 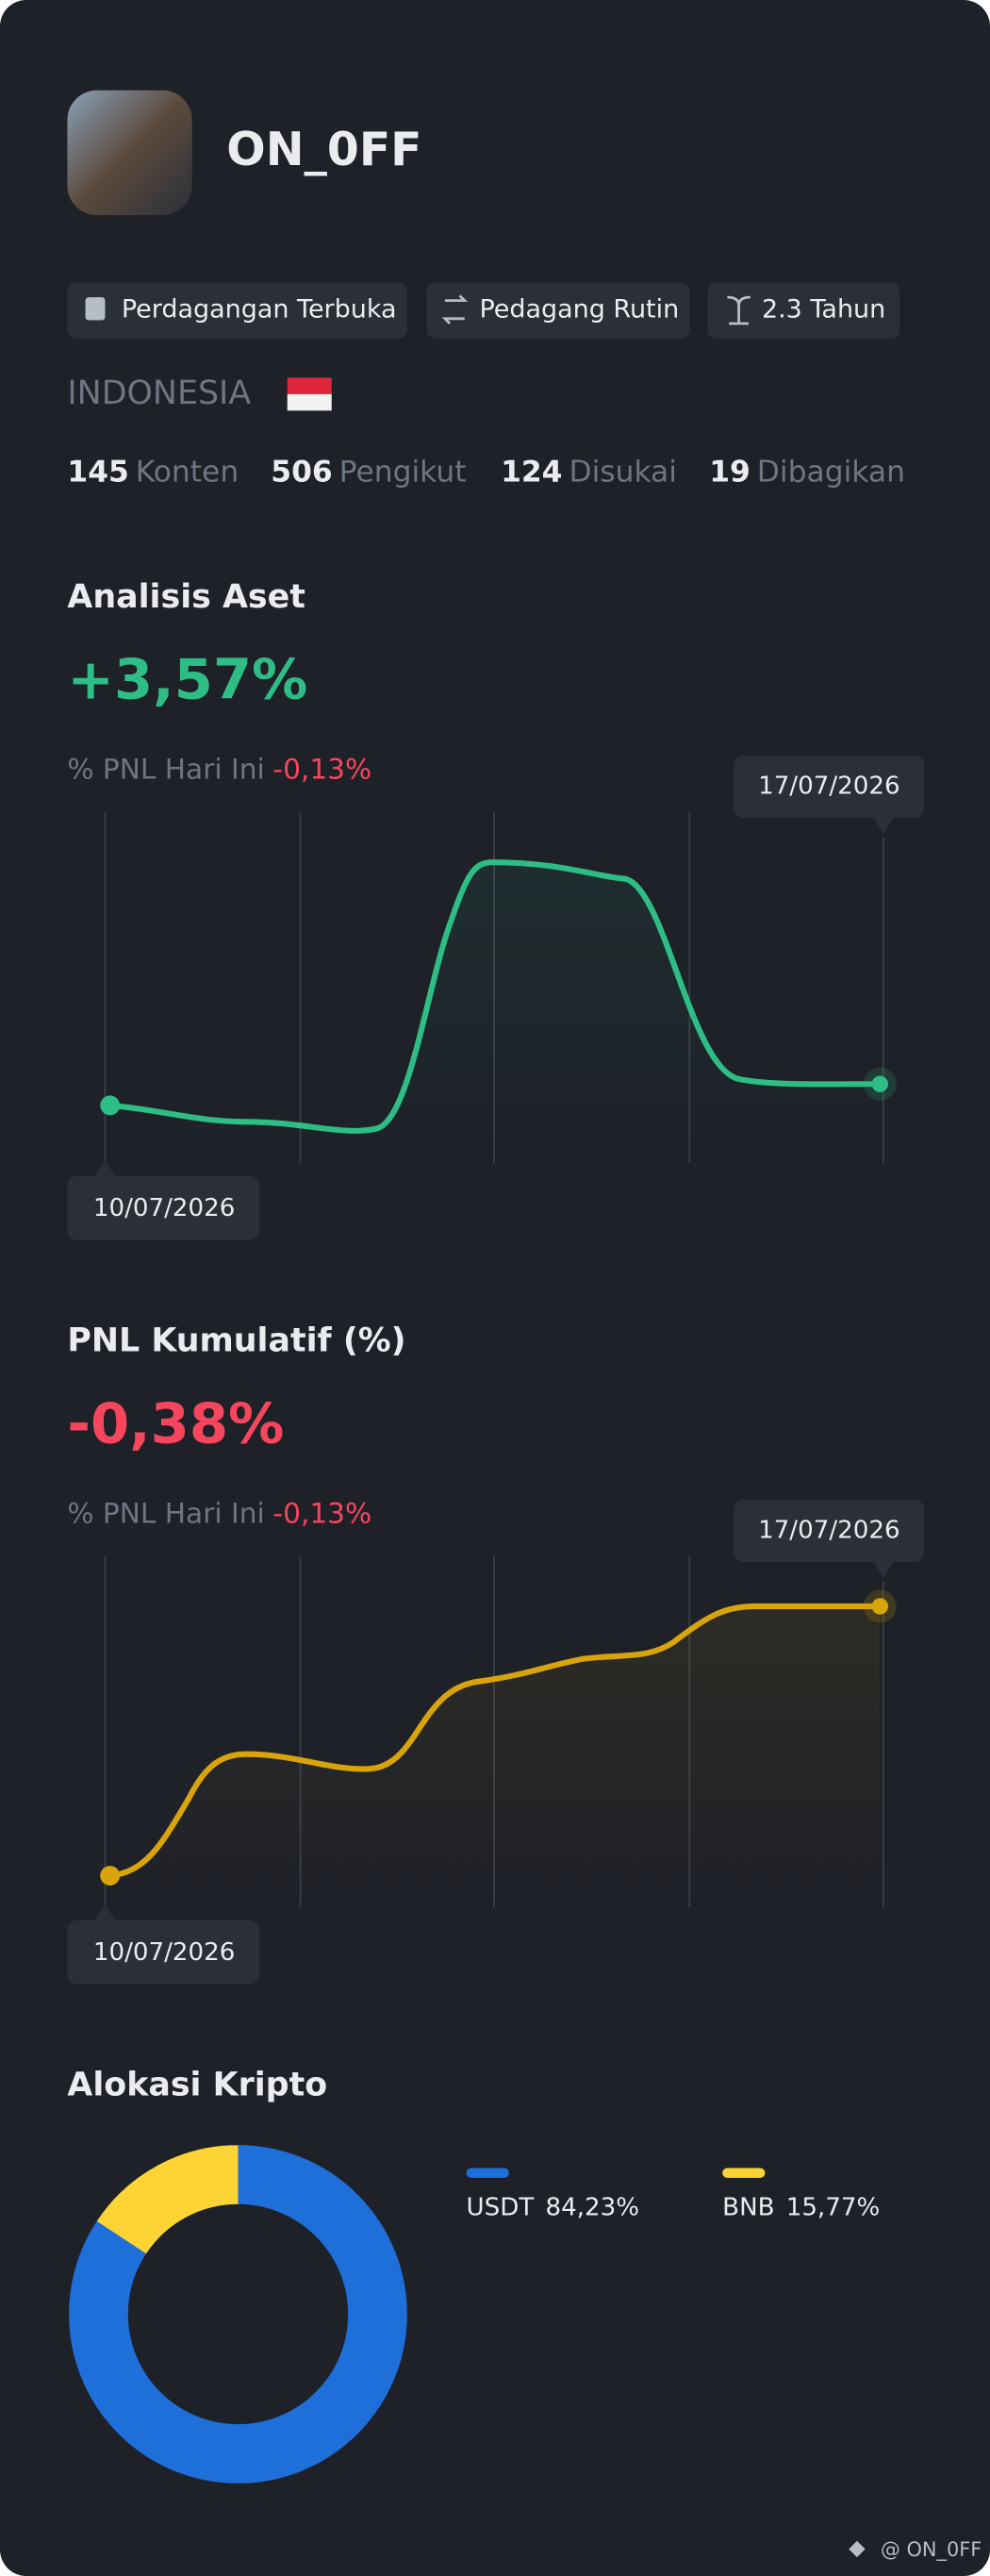 What do you see at coordinates (238, 2314) in the screenshot?
I see `donut-segment` at bounding box center [238, 2314].